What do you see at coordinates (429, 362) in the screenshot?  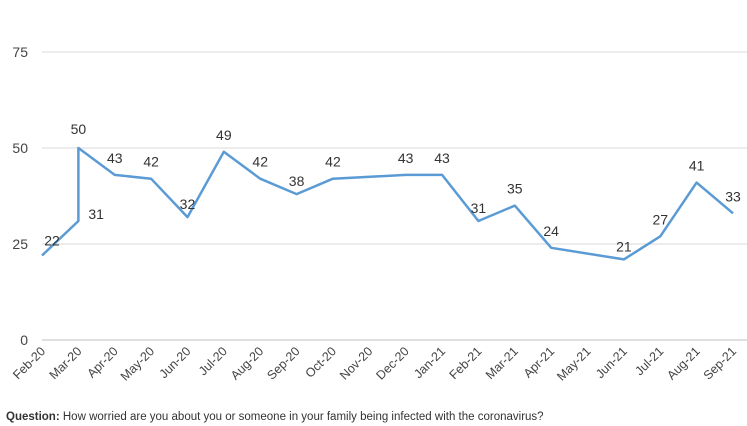 I see `x-tick-label-Jan-21: Jan-21` at bounding box center [429, 362].